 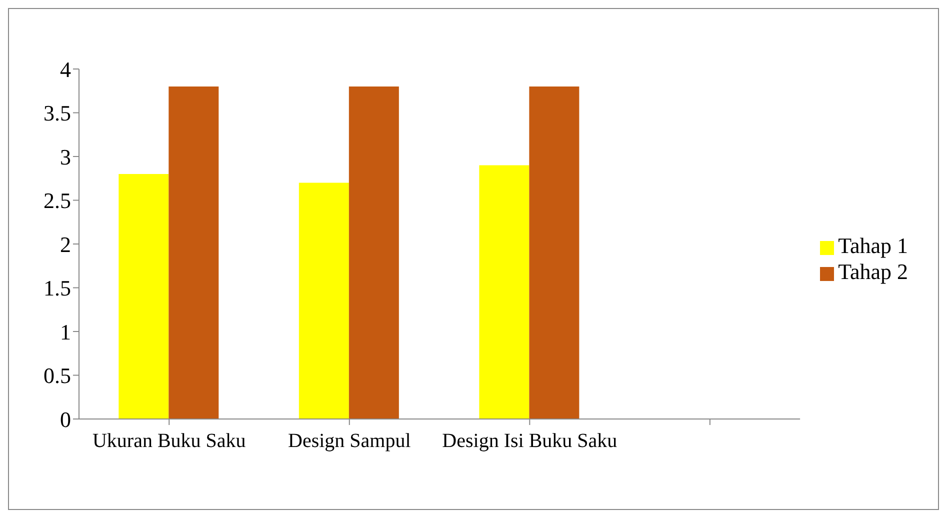 I want to click on legend-label: Tahap 1, so click(x=873, y=245).